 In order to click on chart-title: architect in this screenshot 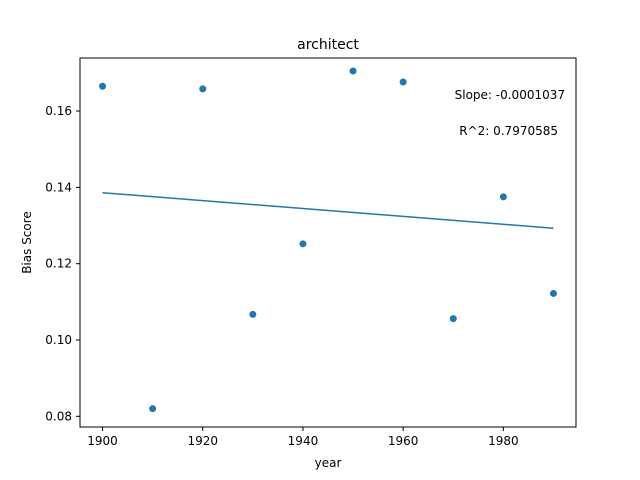, I will do `click(328, 45)`.